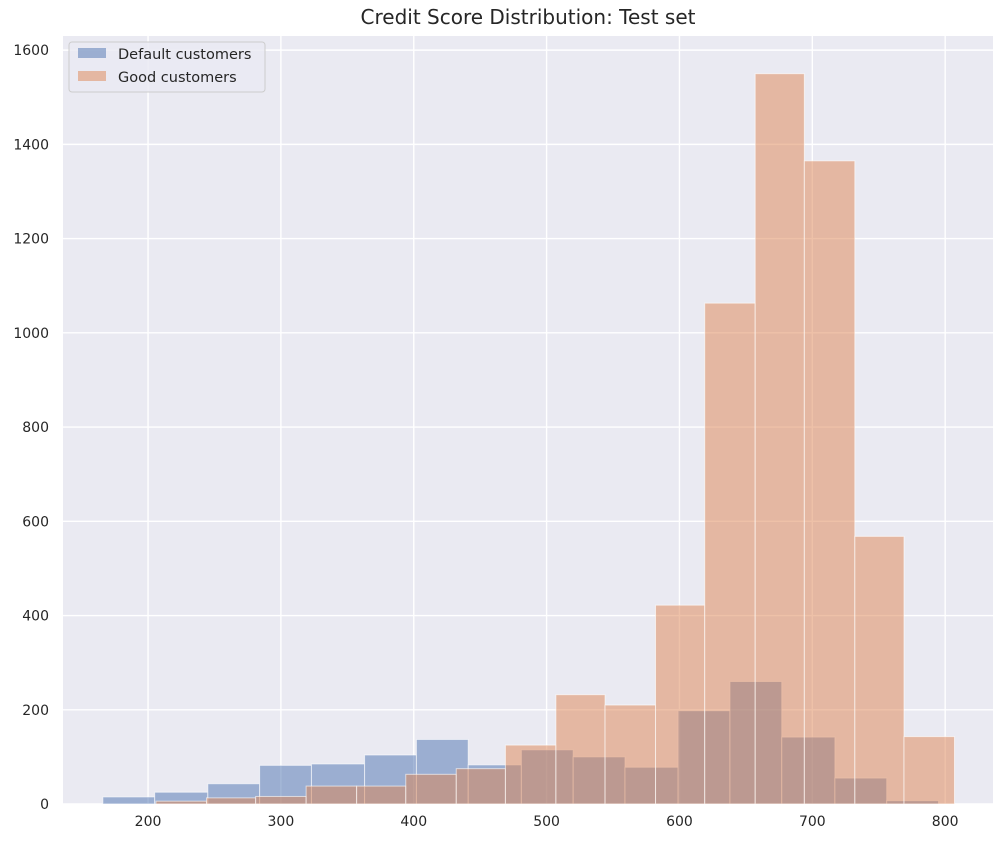  What do you see at coordinates (35, 711) in the screenshot?
I see `y-tick-label: 200` at bounding box center [35, 711].